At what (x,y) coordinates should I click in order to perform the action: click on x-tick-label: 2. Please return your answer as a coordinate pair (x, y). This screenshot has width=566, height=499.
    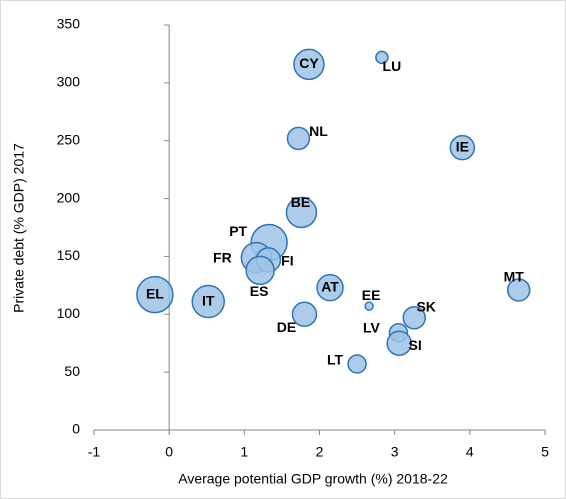
    Looking at the image, I should click on (320, 452).